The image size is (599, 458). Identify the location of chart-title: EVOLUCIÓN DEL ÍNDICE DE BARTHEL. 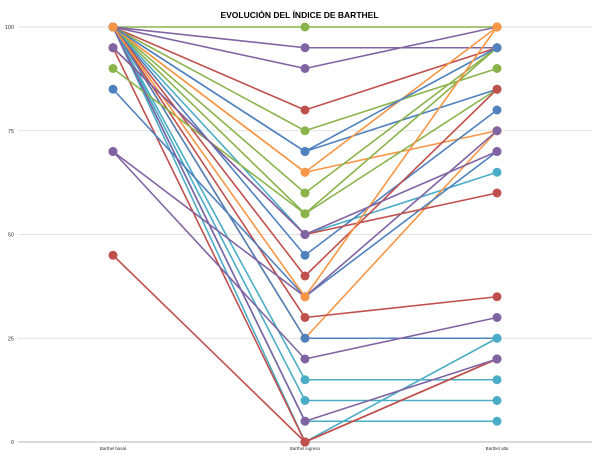
(299, 15).